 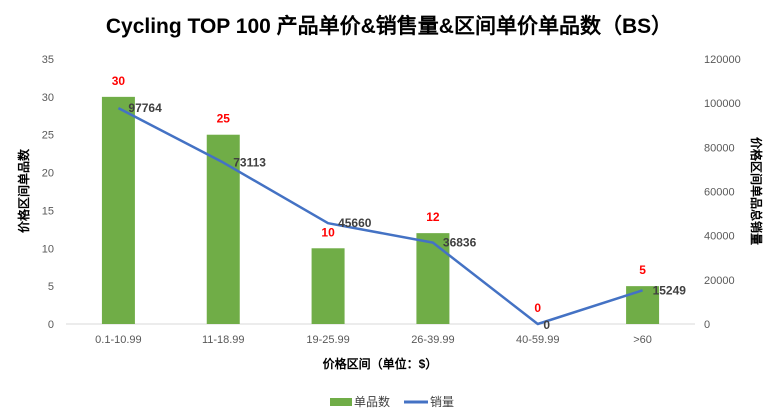 What do you see at coordinates (145, 108) in the screenshot?
I see `line-data-label: 97764` at bounding box center [145, 108].